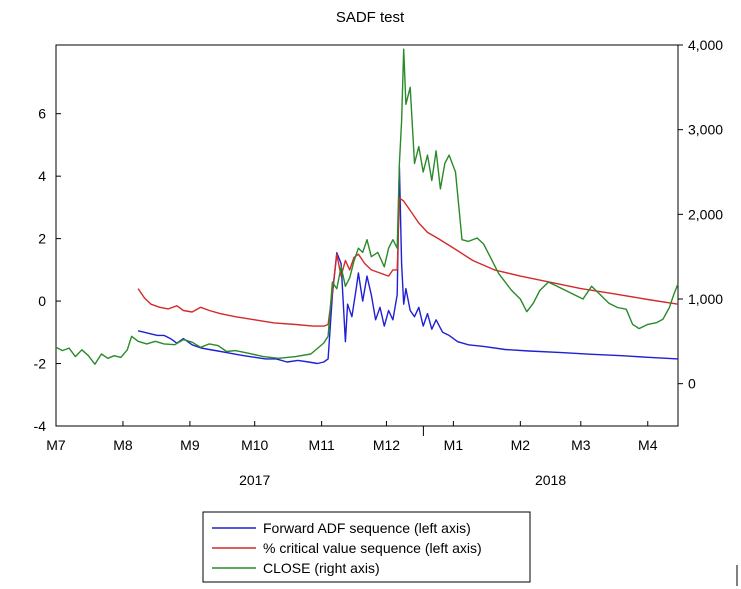  What do you see at coordinates (254, 480) in the screenshot?
I see `year-label: 2017` at bounding box center [254, 480].